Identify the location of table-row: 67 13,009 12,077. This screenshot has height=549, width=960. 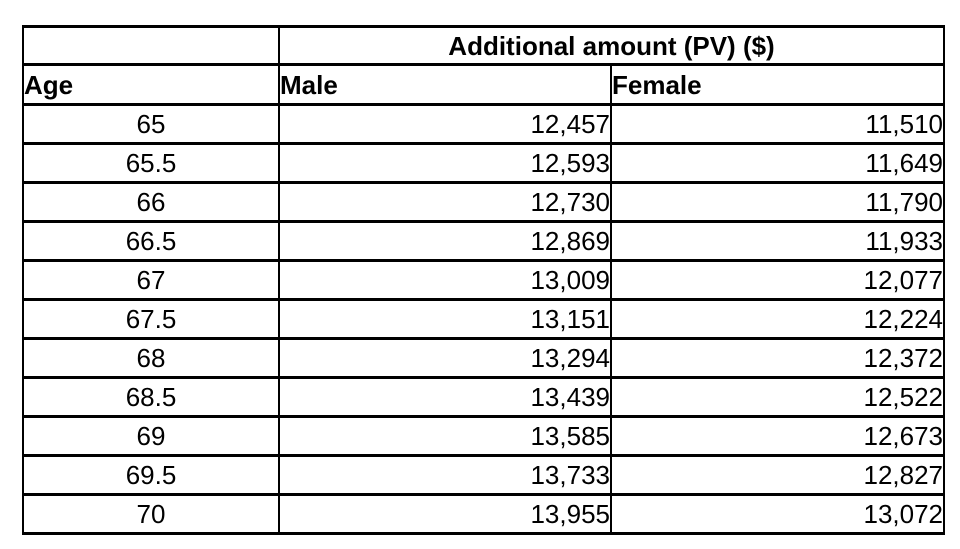
(484, 280).